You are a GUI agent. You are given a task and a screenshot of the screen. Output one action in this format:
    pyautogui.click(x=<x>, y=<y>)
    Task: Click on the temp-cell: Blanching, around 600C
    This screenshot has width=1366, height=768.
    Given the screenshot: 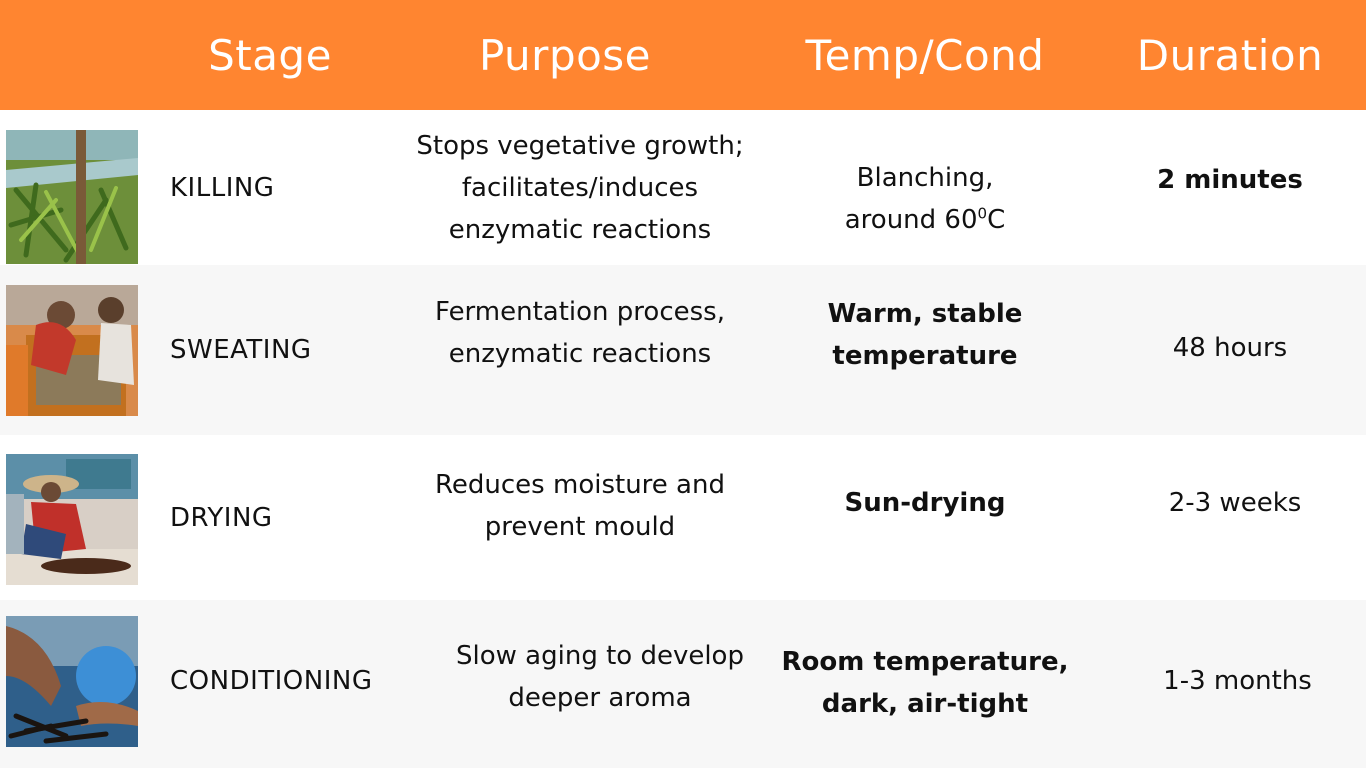 What is the action you would take?
    pyautogui.click(x=925, y=187)
    